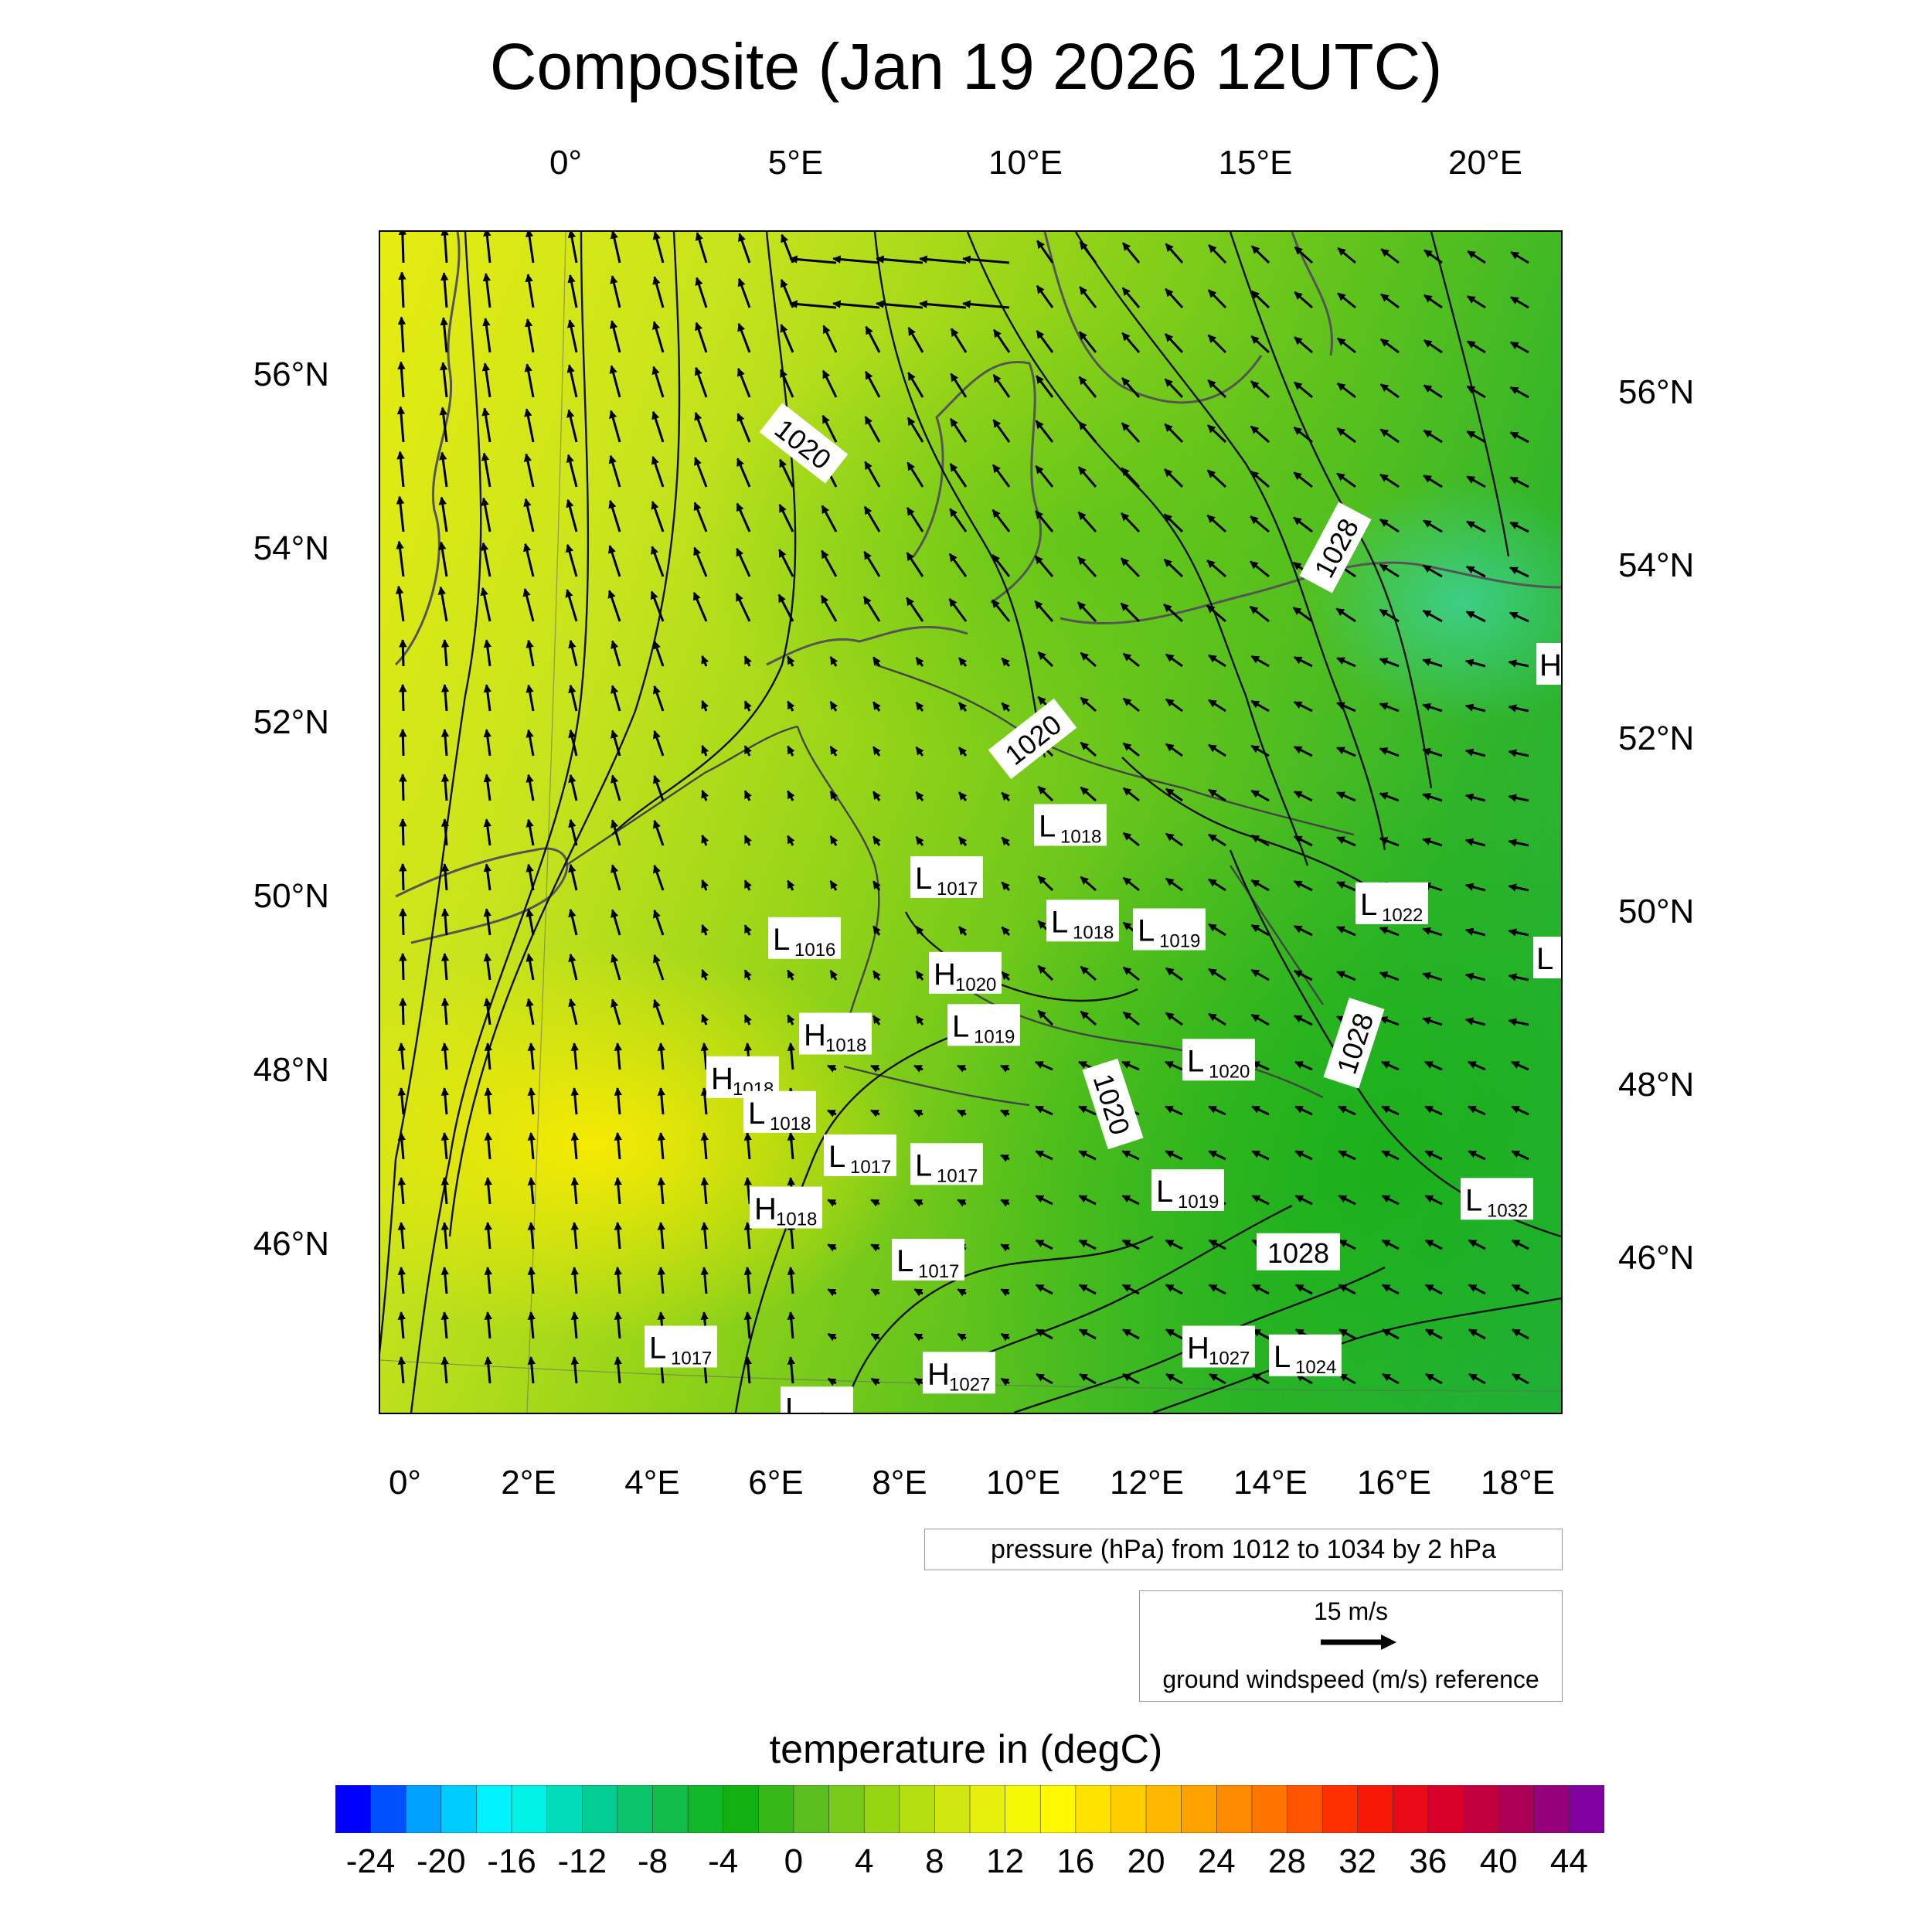  What do you see at coordinates (1083, 921) in the screenshot?
I see `pressure-system-low: L 1018` at bounding box center [1083, 921].